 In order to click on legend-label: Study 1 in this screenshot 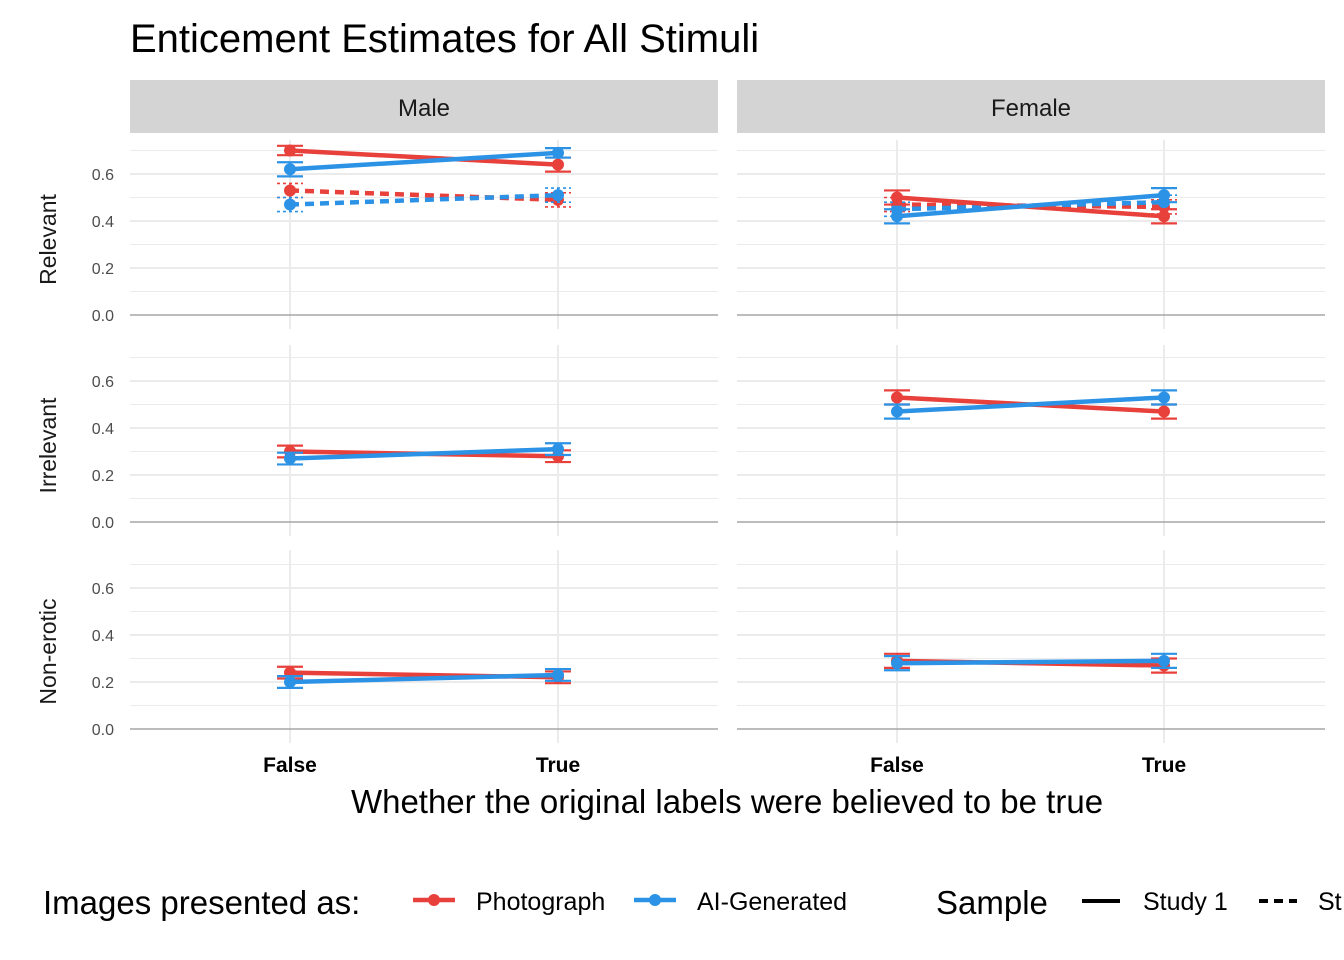, I will do `click(1185, 902)`.